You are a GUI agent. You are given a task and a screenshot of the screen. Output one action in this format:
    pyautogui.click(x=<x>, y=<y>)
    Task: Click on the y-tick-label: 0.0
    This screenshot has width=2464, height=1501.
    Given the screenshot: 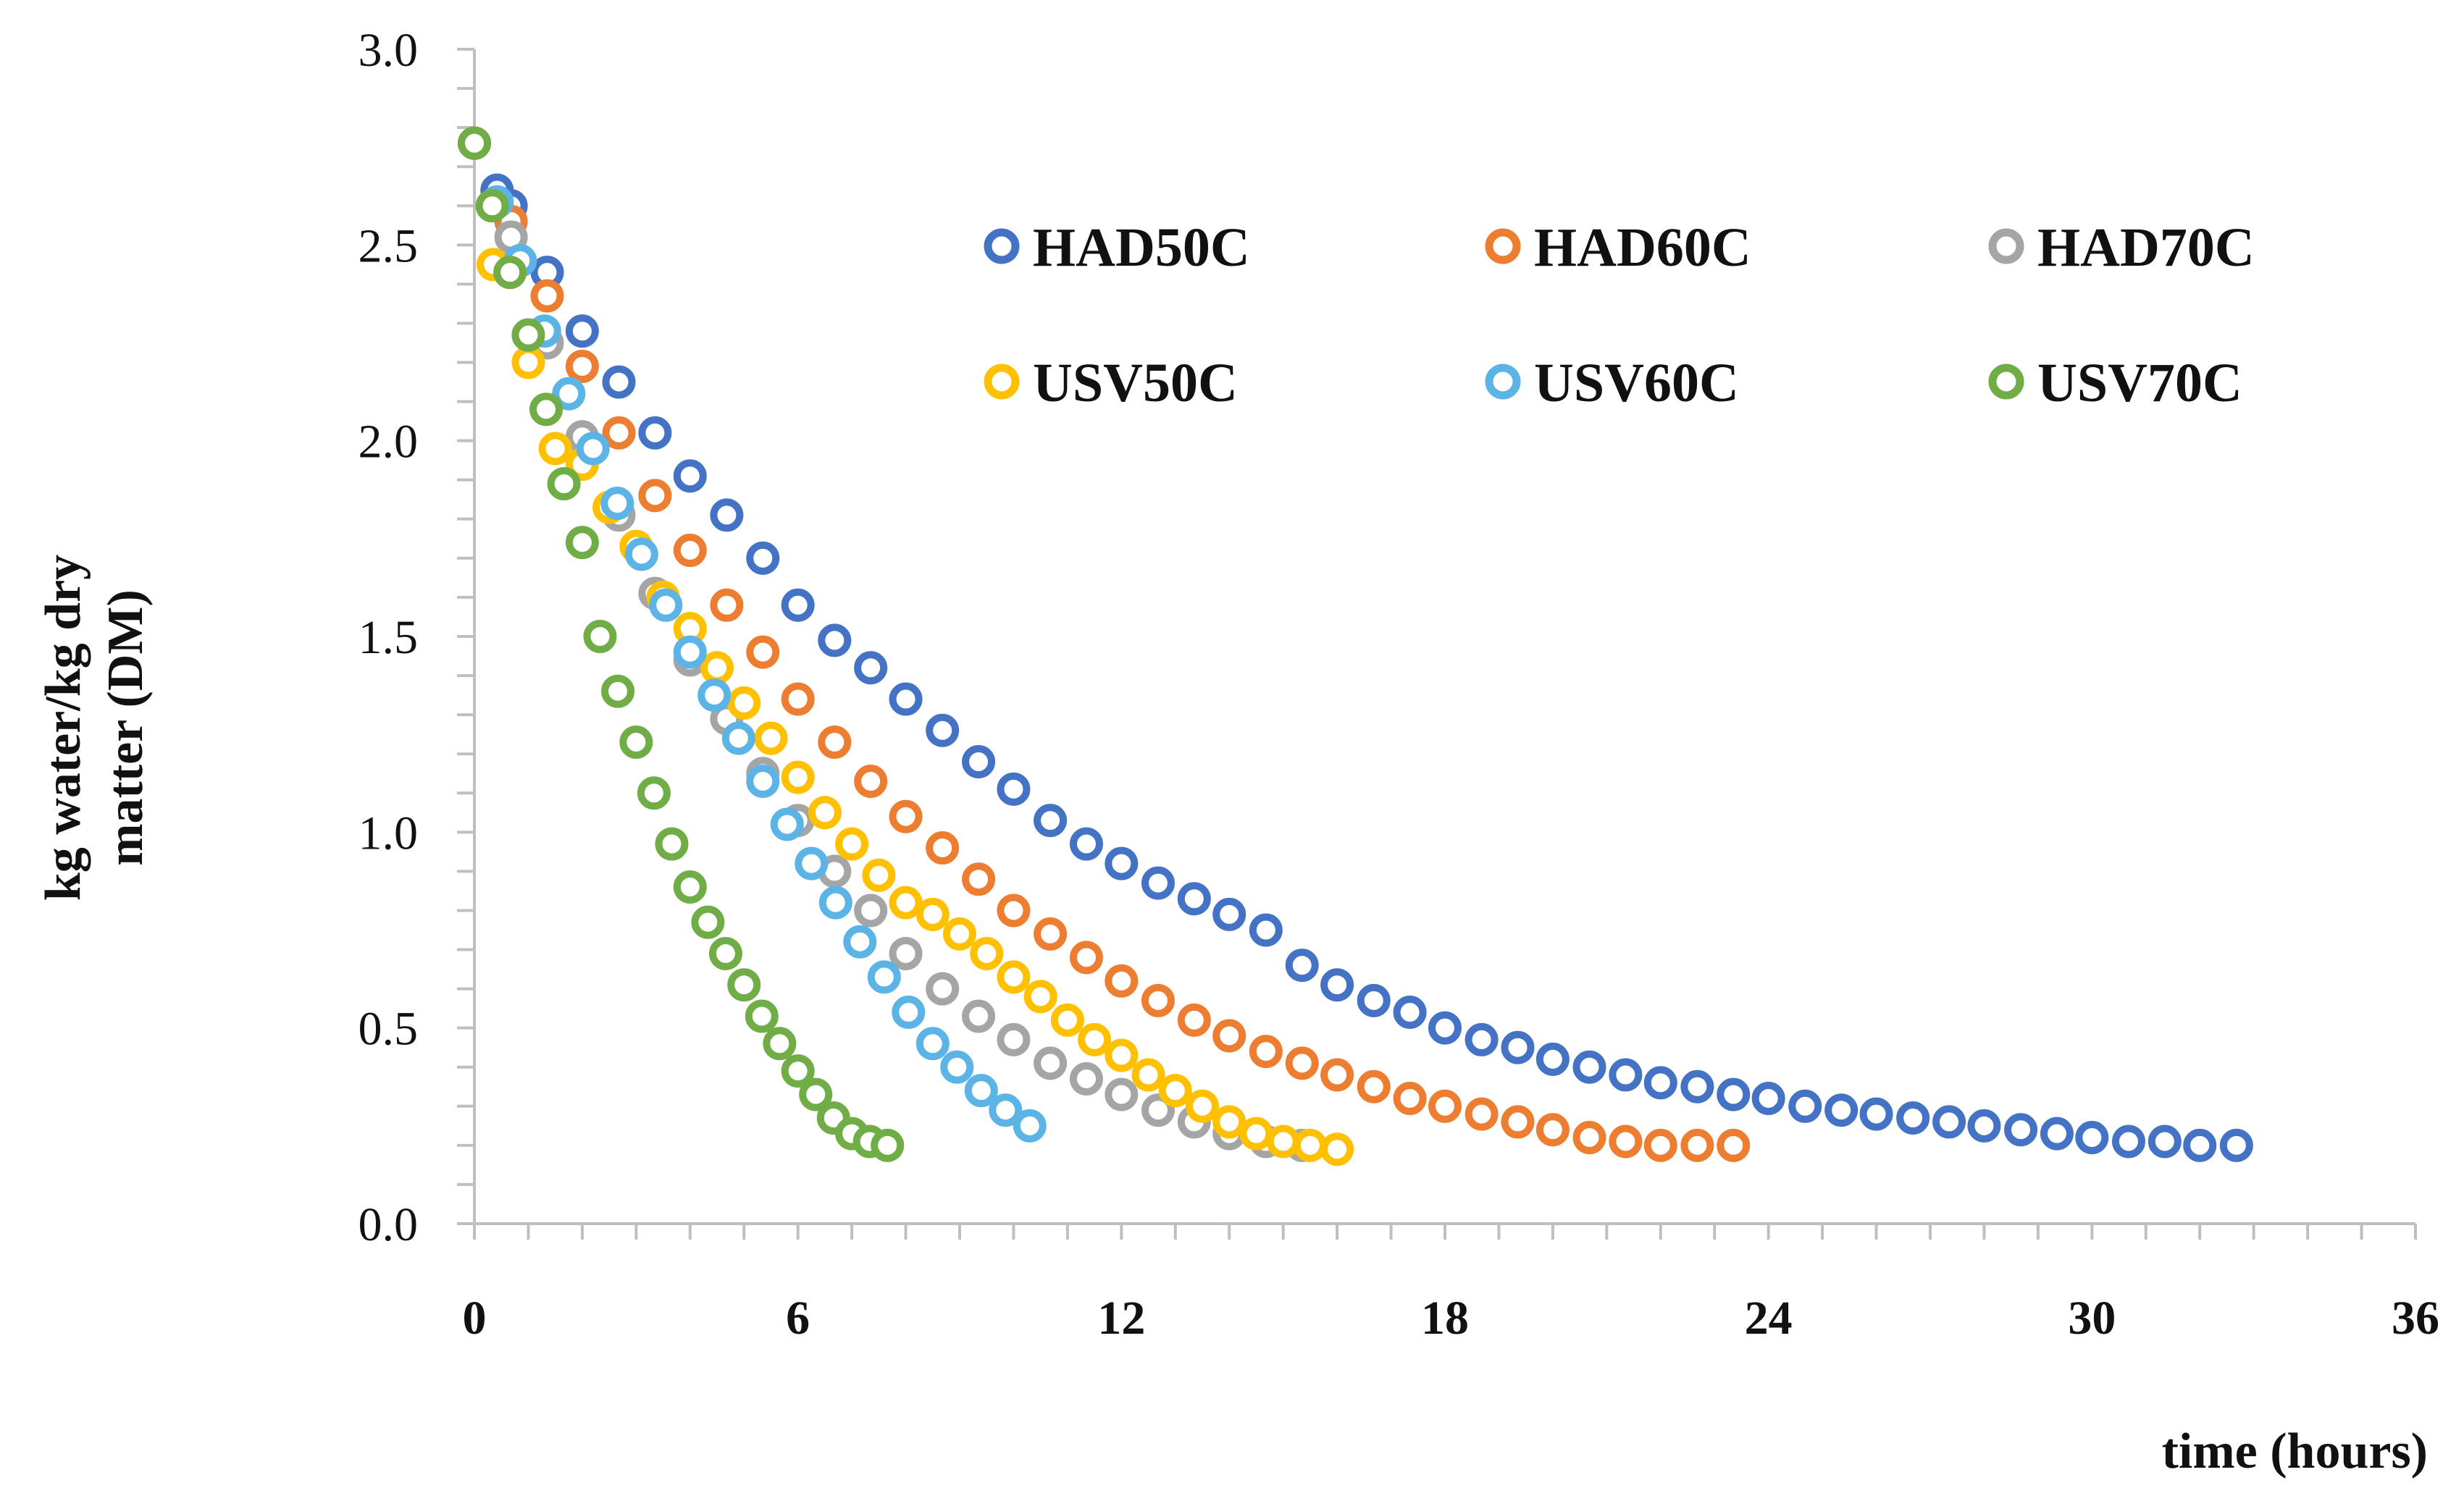 What is the action you would take?
    pyautogui.click(x=389, y=1225)
    